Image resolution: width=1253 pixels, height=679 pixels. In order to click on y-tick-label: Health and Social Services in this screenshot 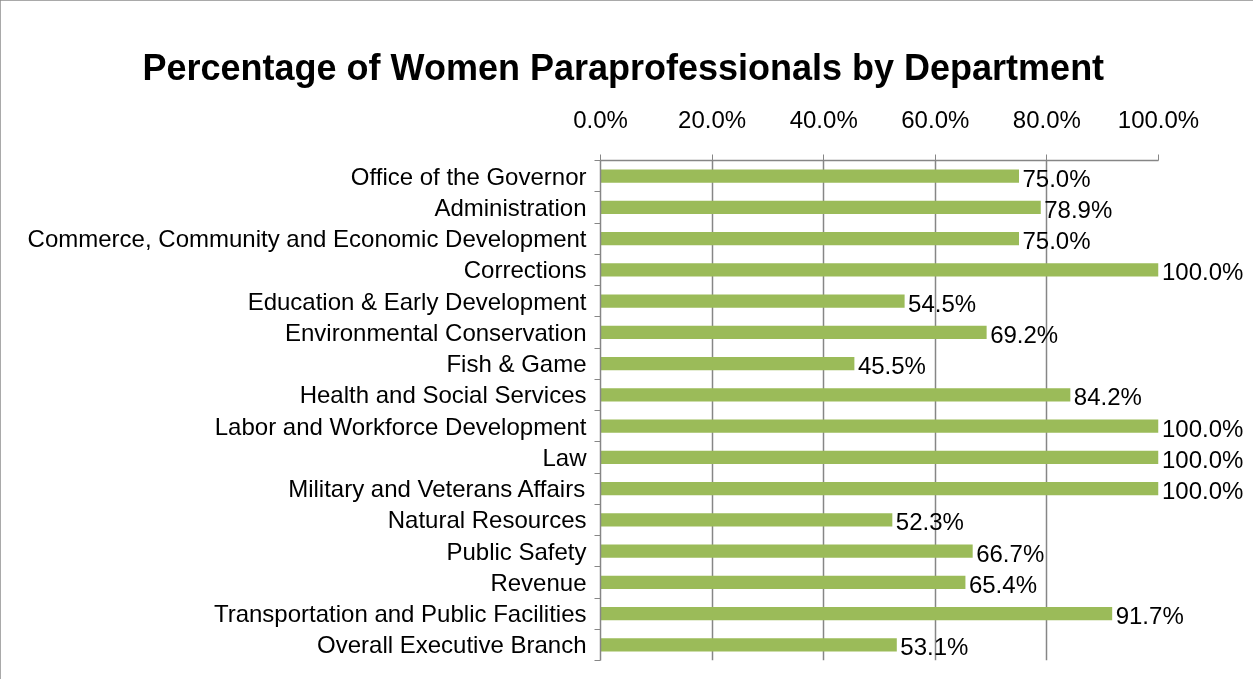, I will do `click(443, 395)`.